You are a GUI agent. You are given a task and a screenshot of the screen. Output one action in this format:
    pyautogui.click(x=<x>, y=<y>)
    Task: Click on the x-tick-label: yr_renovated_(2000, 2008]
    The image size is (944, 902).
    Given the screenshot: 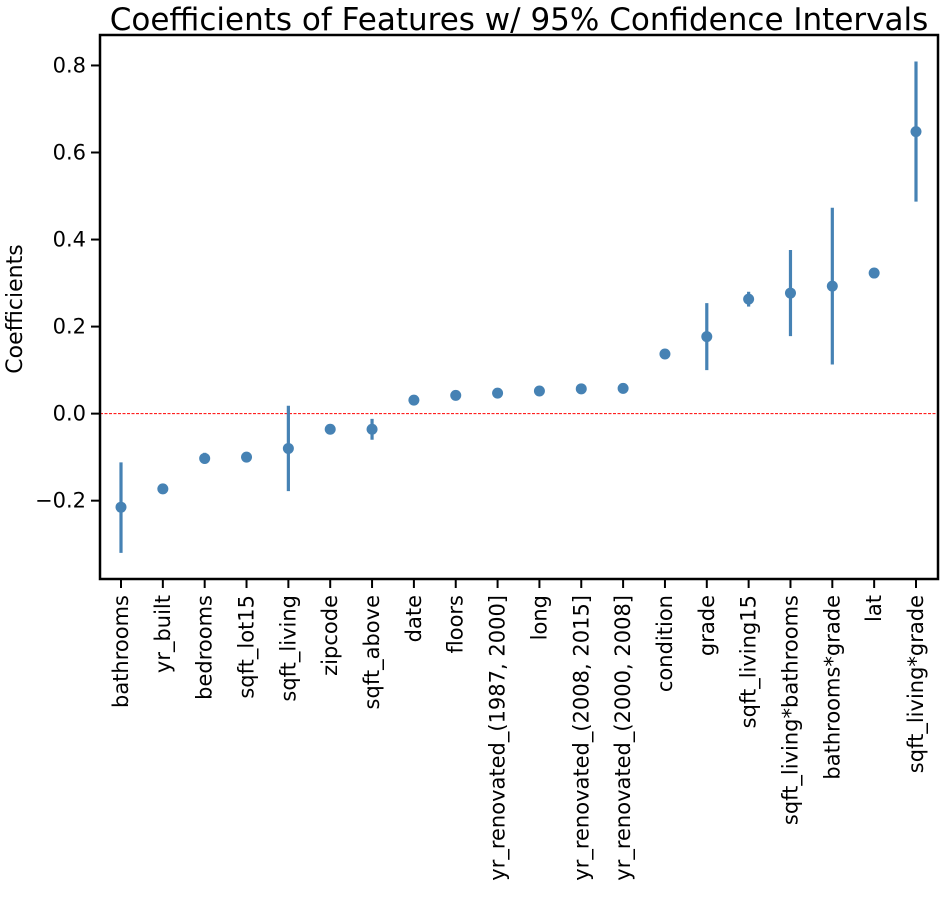 What is the action you would take?
    pyautogui.click(x=623, y=738)
    